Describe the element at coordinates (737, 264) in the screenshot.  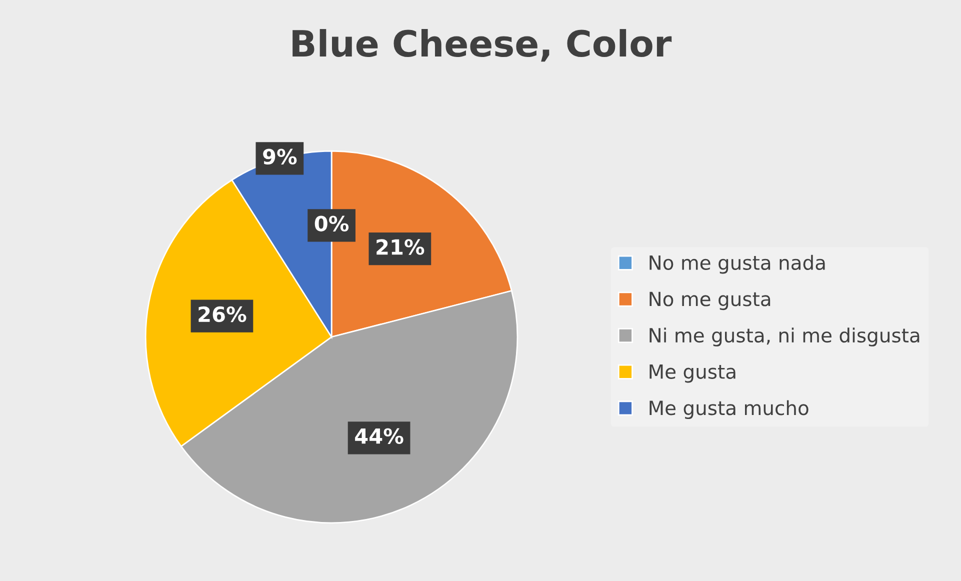
I see `legend-label: No me gusta nada` at that location.